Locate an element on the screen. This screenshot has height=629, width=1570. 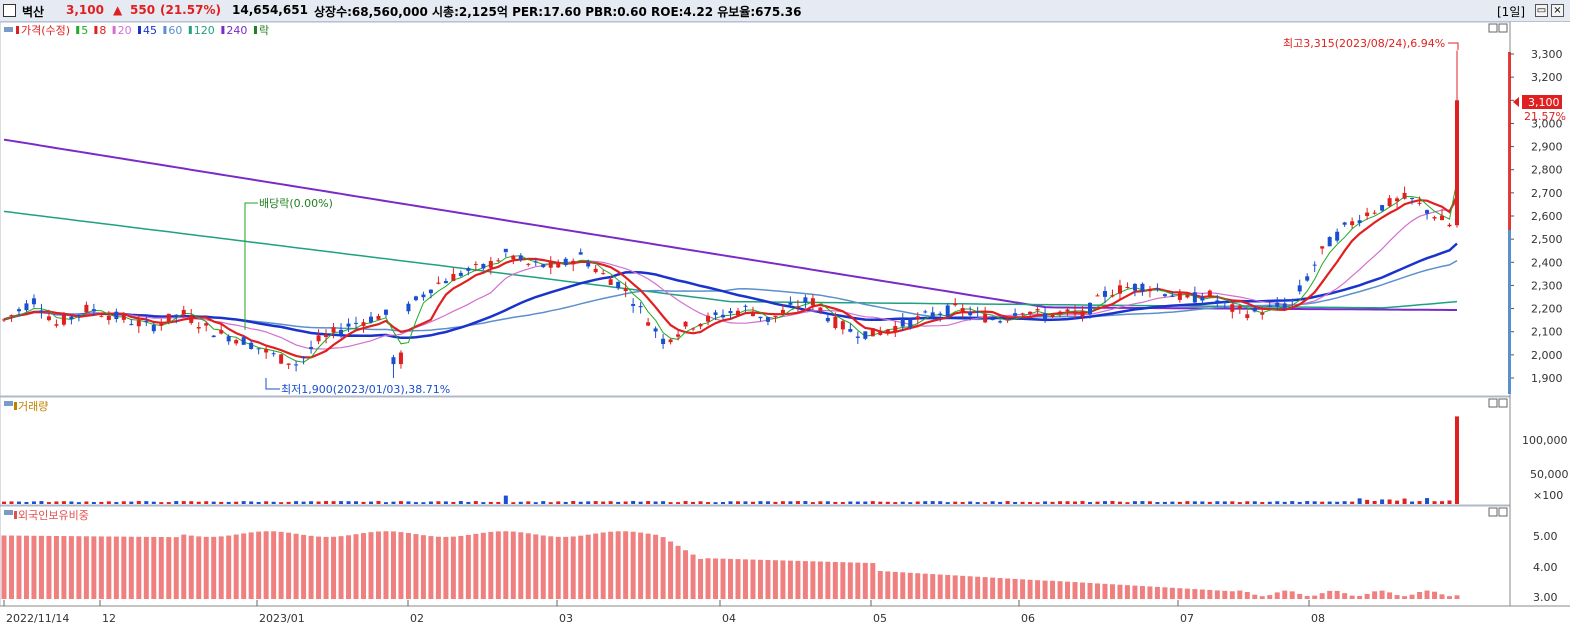
legend-marker is located at coordinates (114, 30).